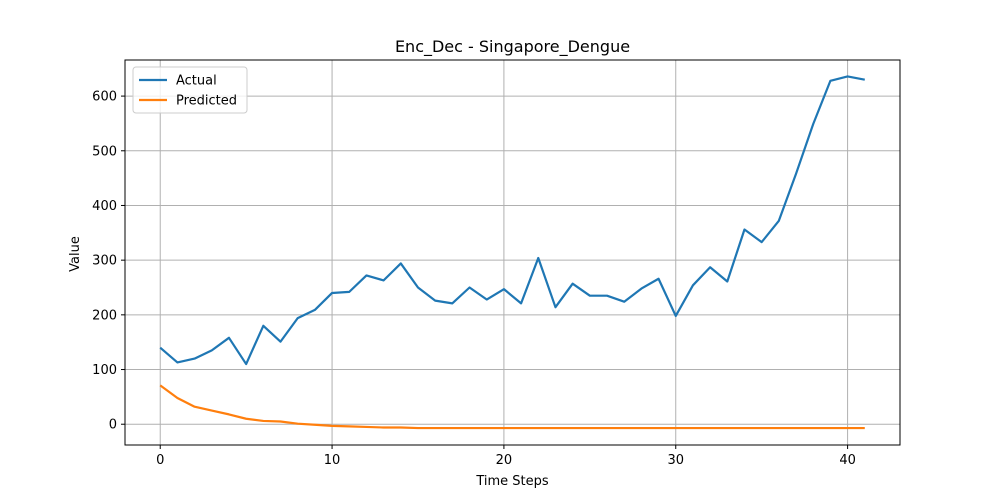 Image resolution: width=1000 pixels, height=500 pixels. What do you see at coordinates (504, 460) in the screenshot?
I see `x-tick-label: 20` at bounding box center [504, 460].